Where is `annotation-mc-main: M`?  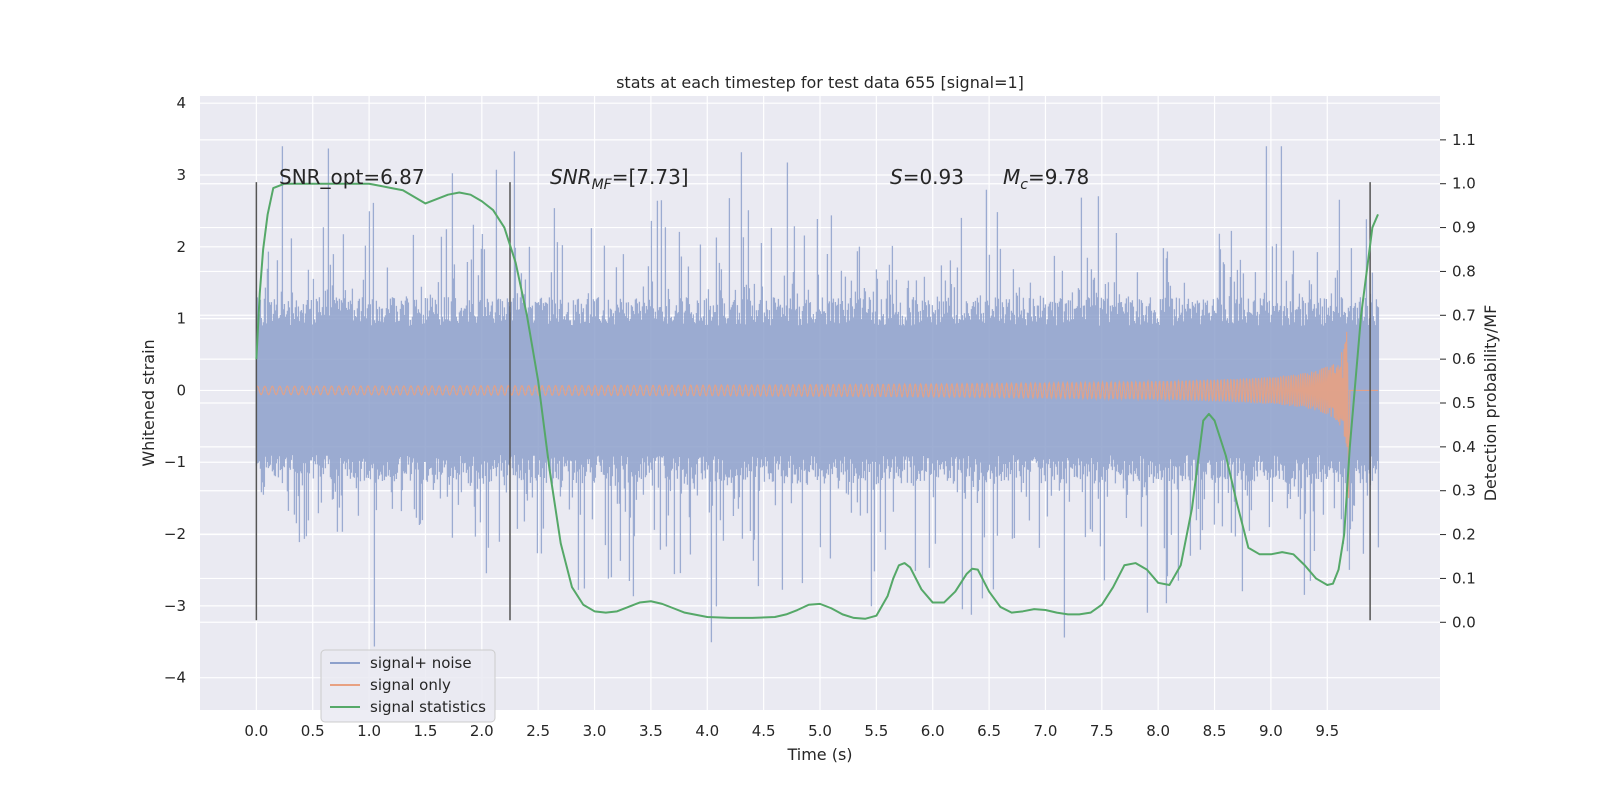 annotation-mc-main: M is located at coordinates (1011, 177).